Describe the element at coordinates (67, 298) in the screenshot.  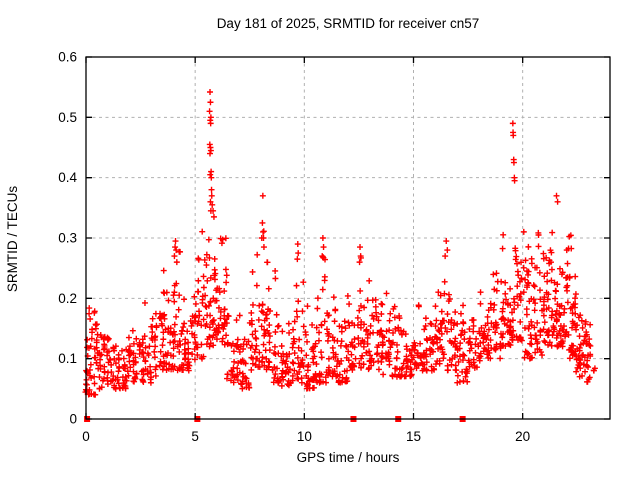
I see `y-tick-label: 0.2` at that location.